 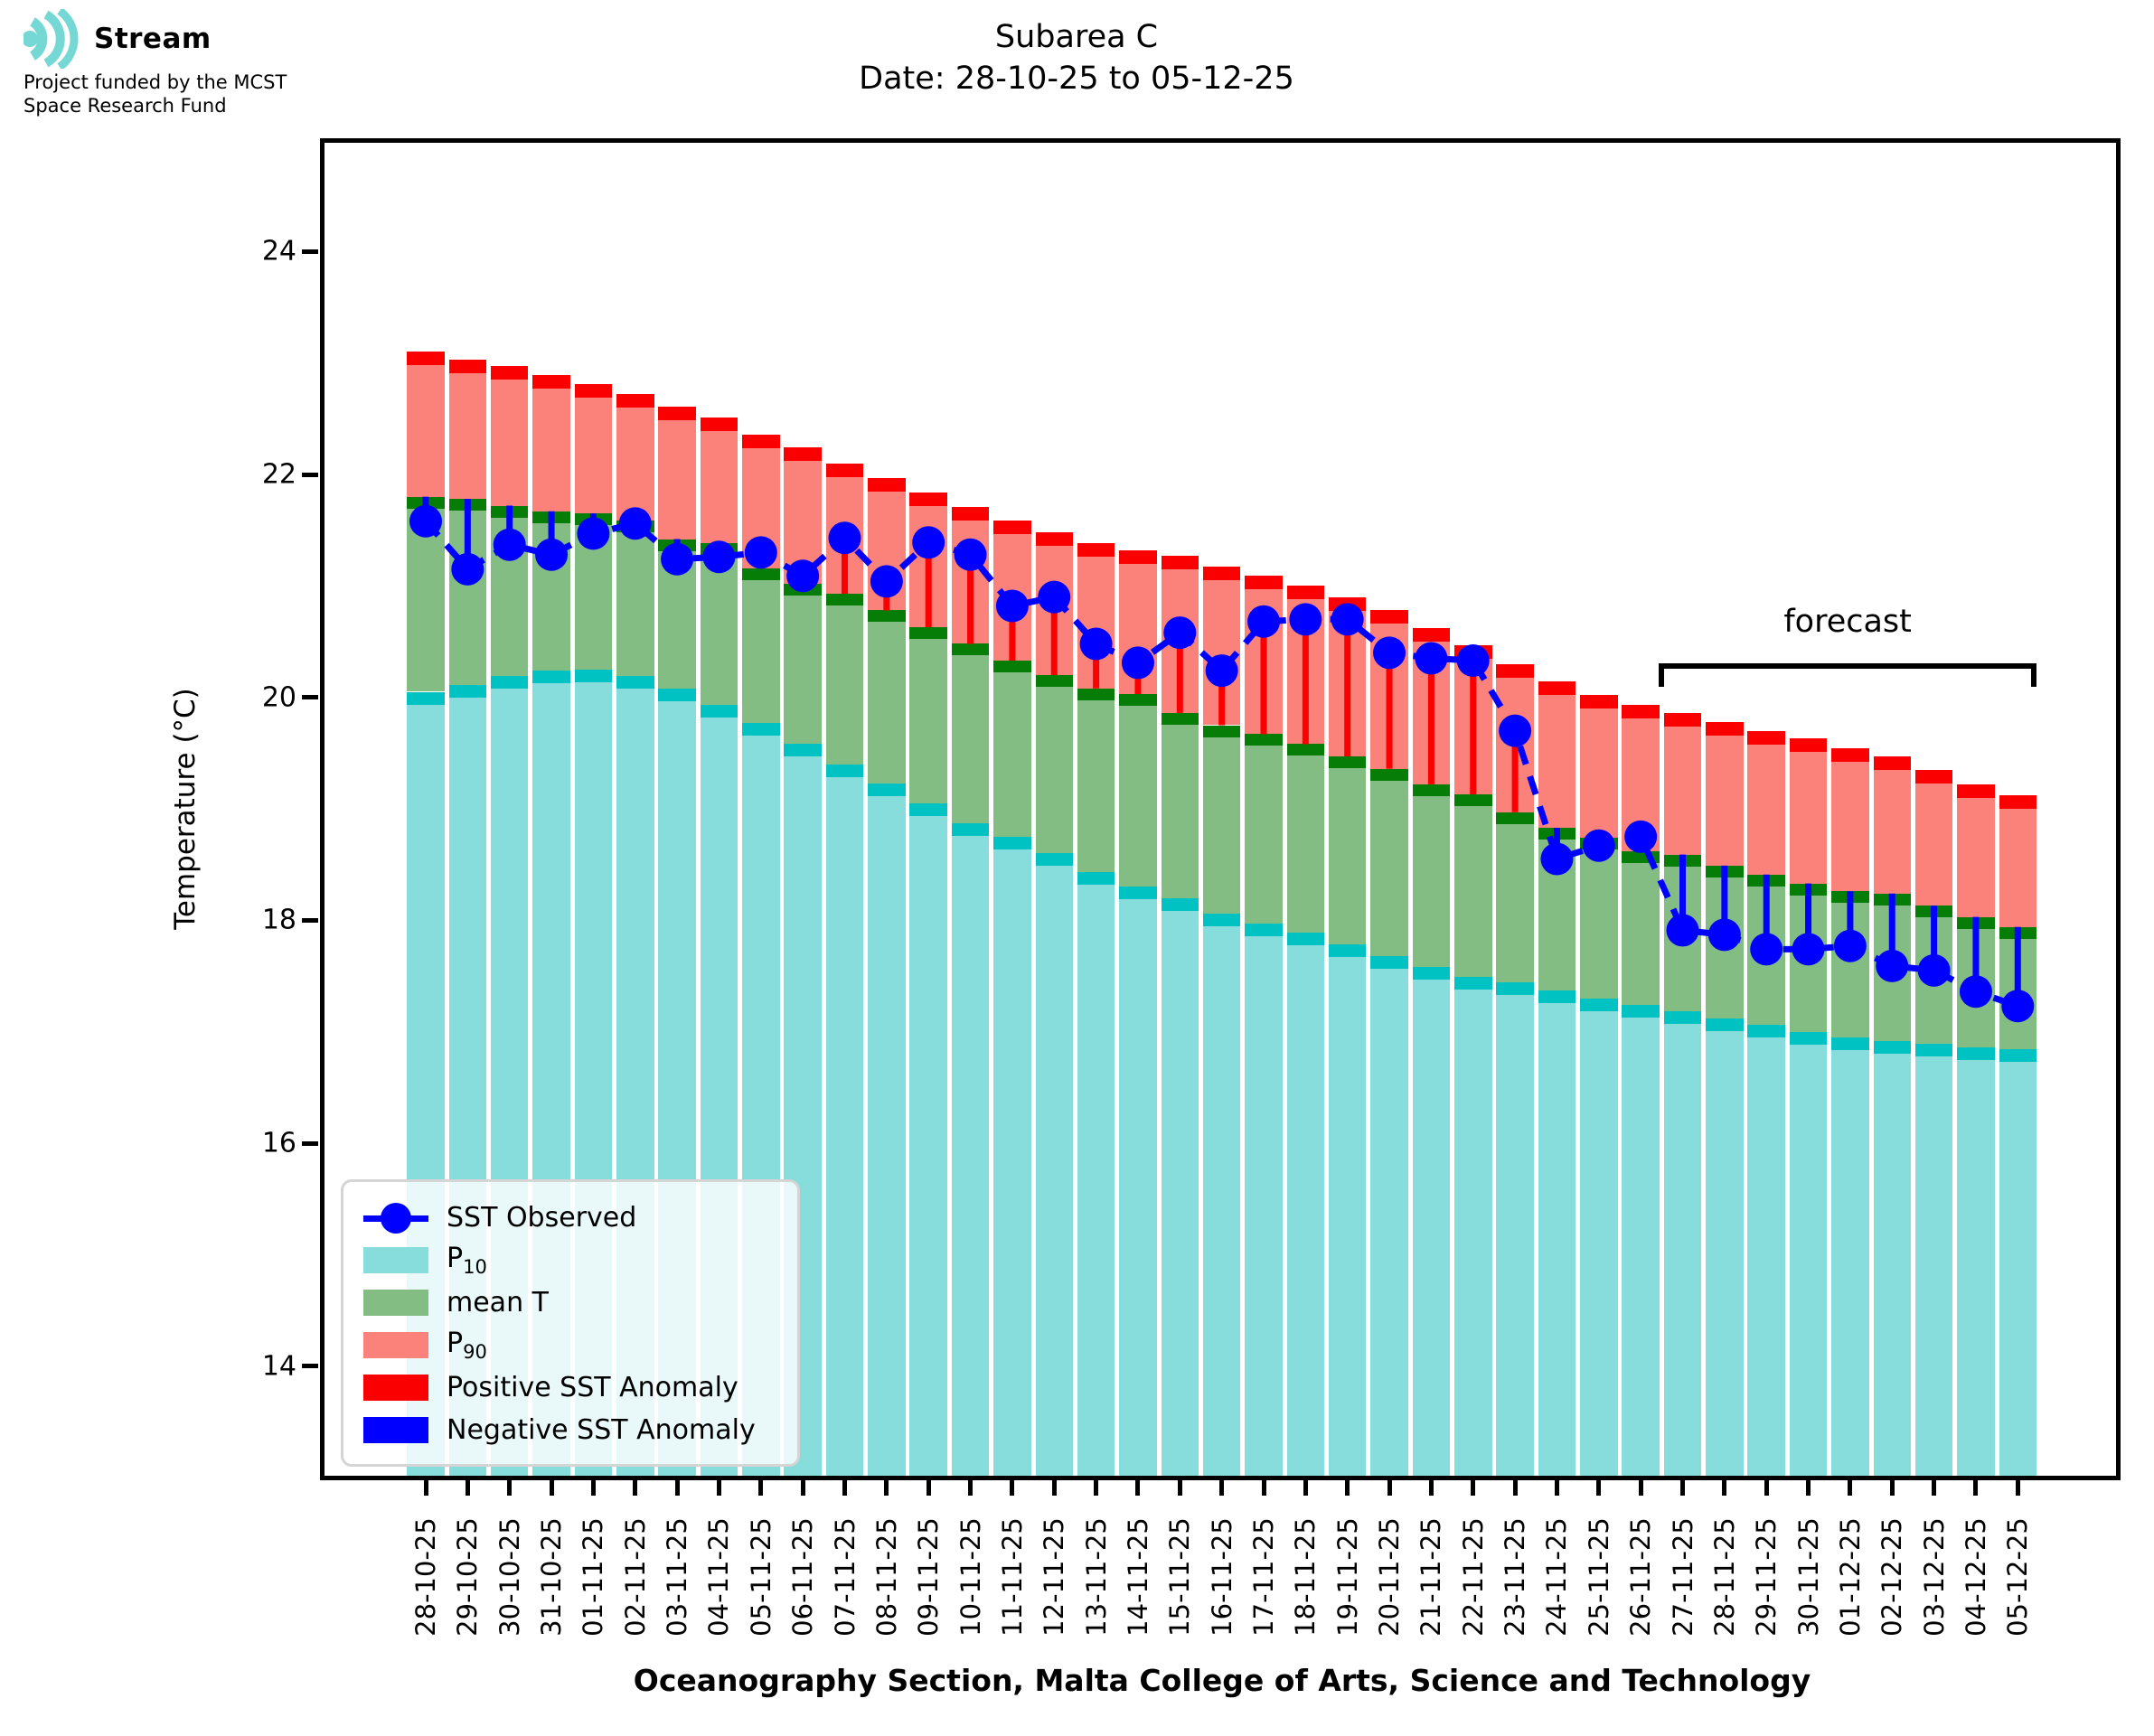 I want to click on x-tick-label-29-11-25: 29-11-25, so click(x=1766, y=1577).